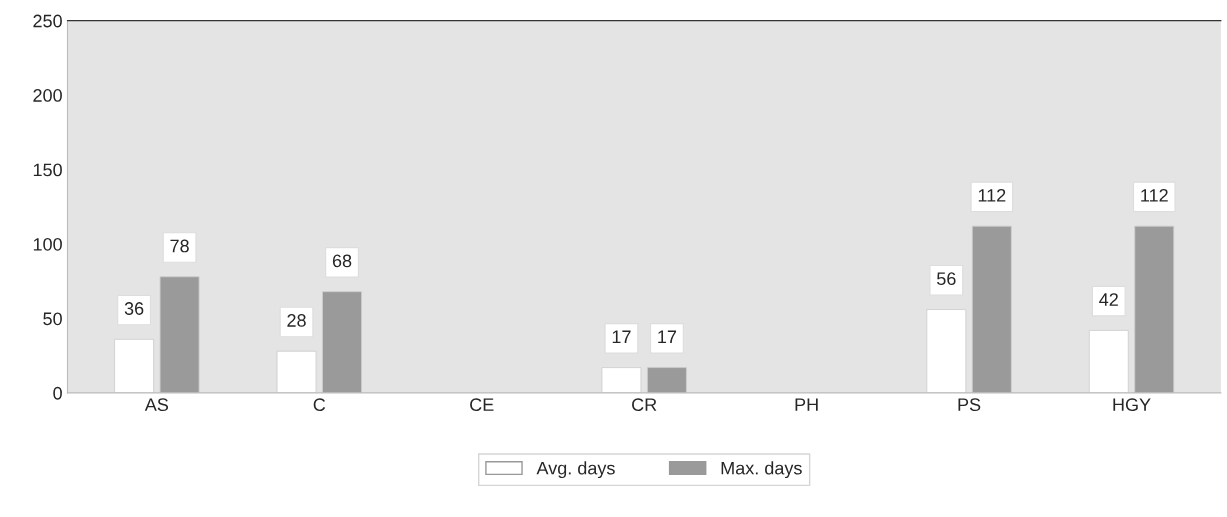  I want to click on data-label: 42, so click(1108, 299).